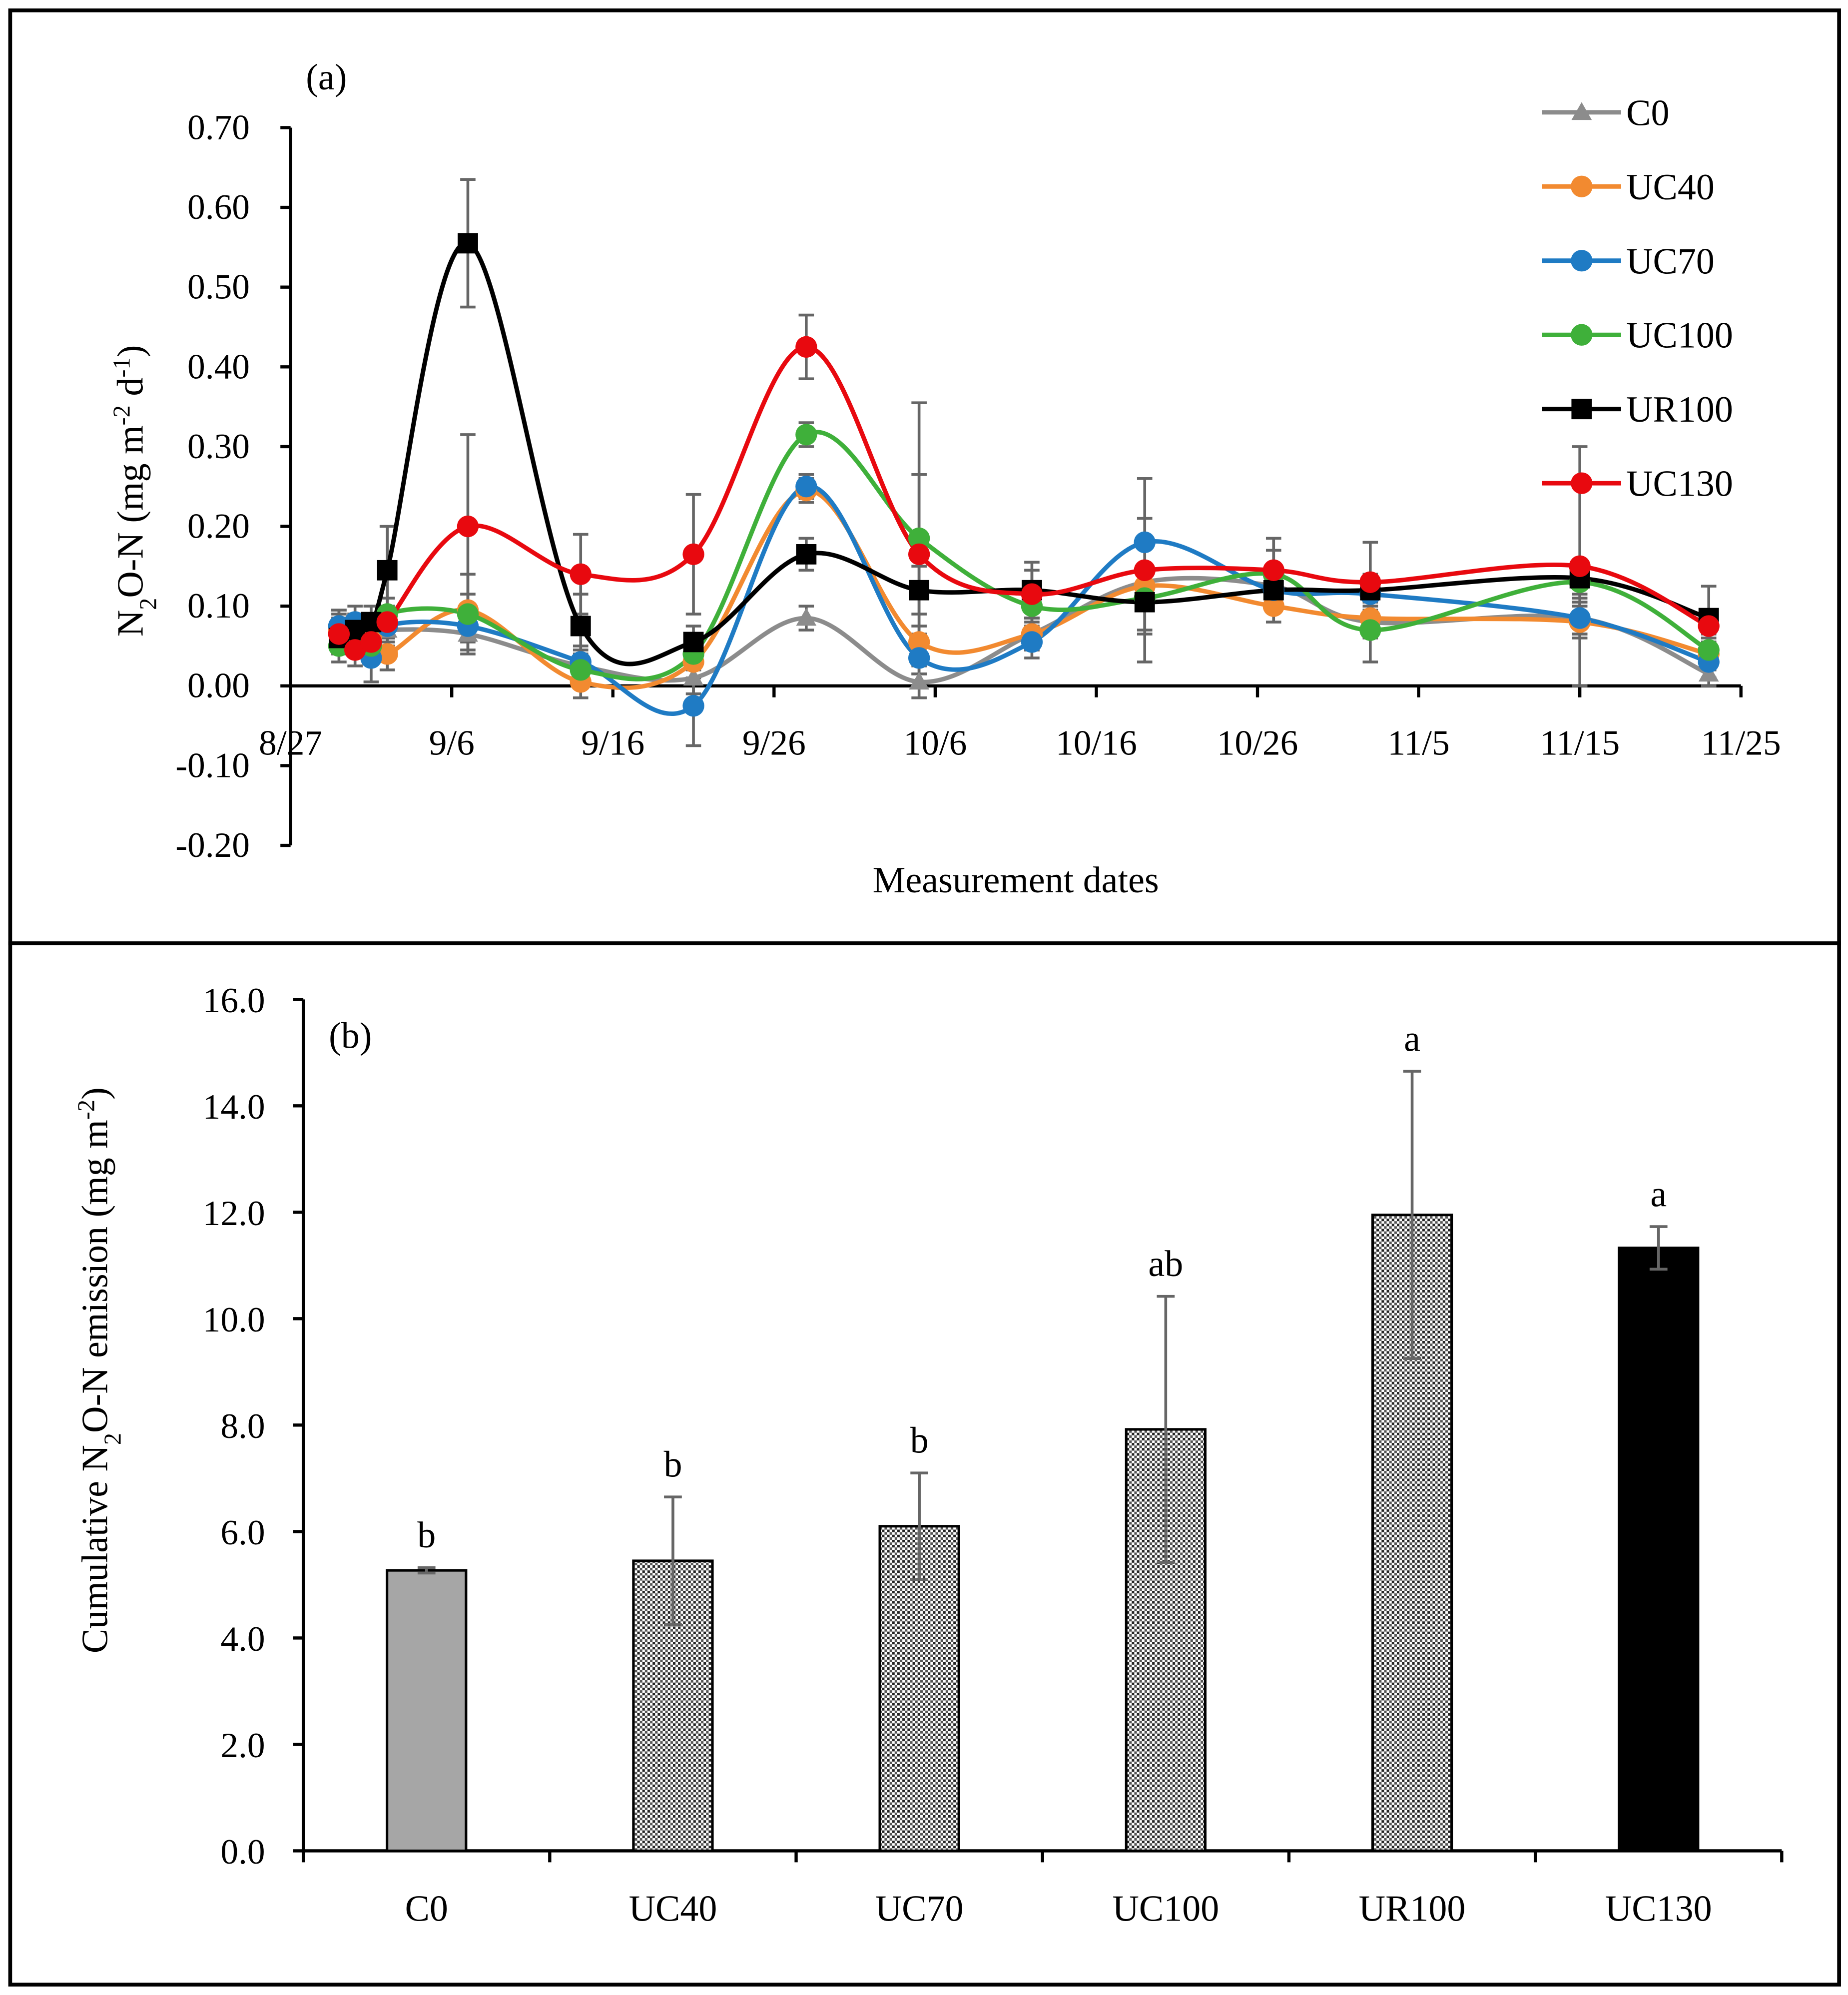 Image resolution: width=1848 pixels, height=1995 pixels. What do you see at coordinates (919, 1909) in the screenshot?
I see `x-tick-label: UC70` at bounding box center [919, 1909].